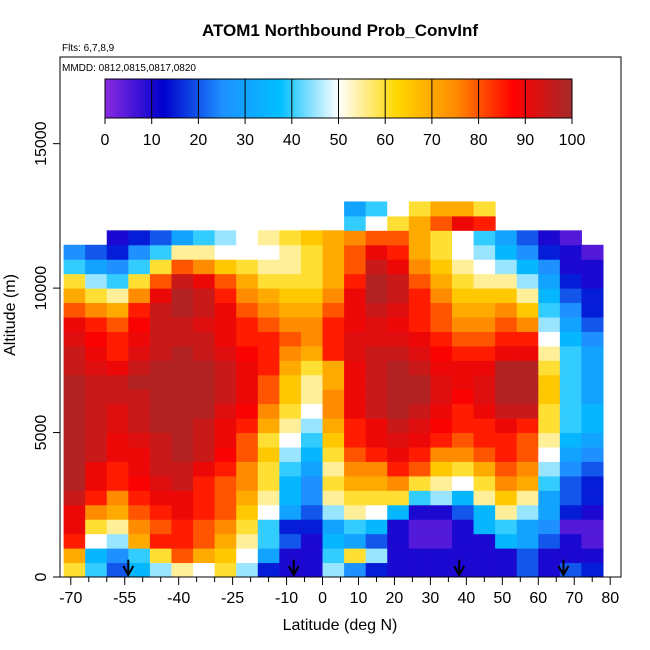  I want to click on x-tick-label: -40, so click(178, 598).